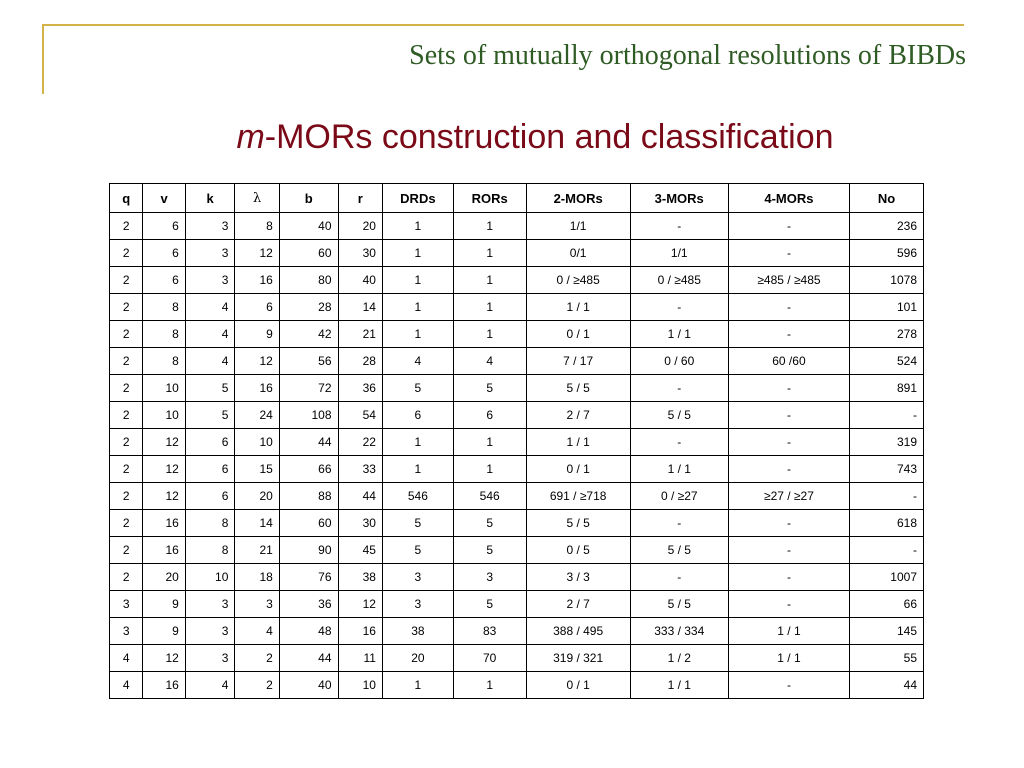  I want to click on table-cell-no: 319, so click(886, 442).